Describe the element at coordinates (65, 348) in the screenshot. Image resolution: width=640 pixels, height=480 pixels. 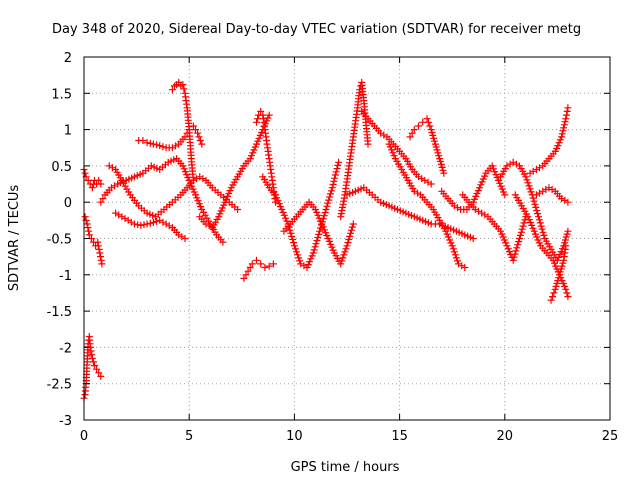
I see `y-tick-label: -2` at that location.